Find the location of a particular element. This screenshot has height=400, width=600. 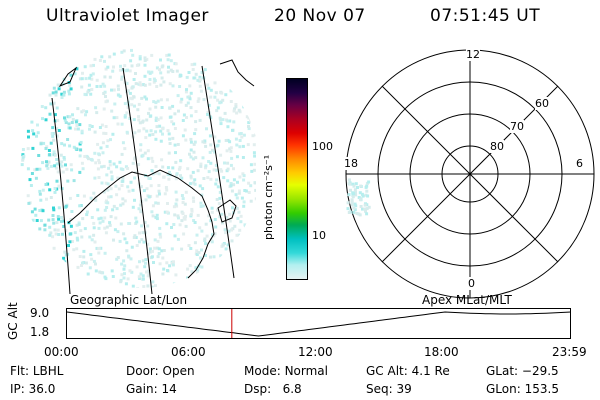

mlat-label-60: 60 is located at coordinates (542, 103).